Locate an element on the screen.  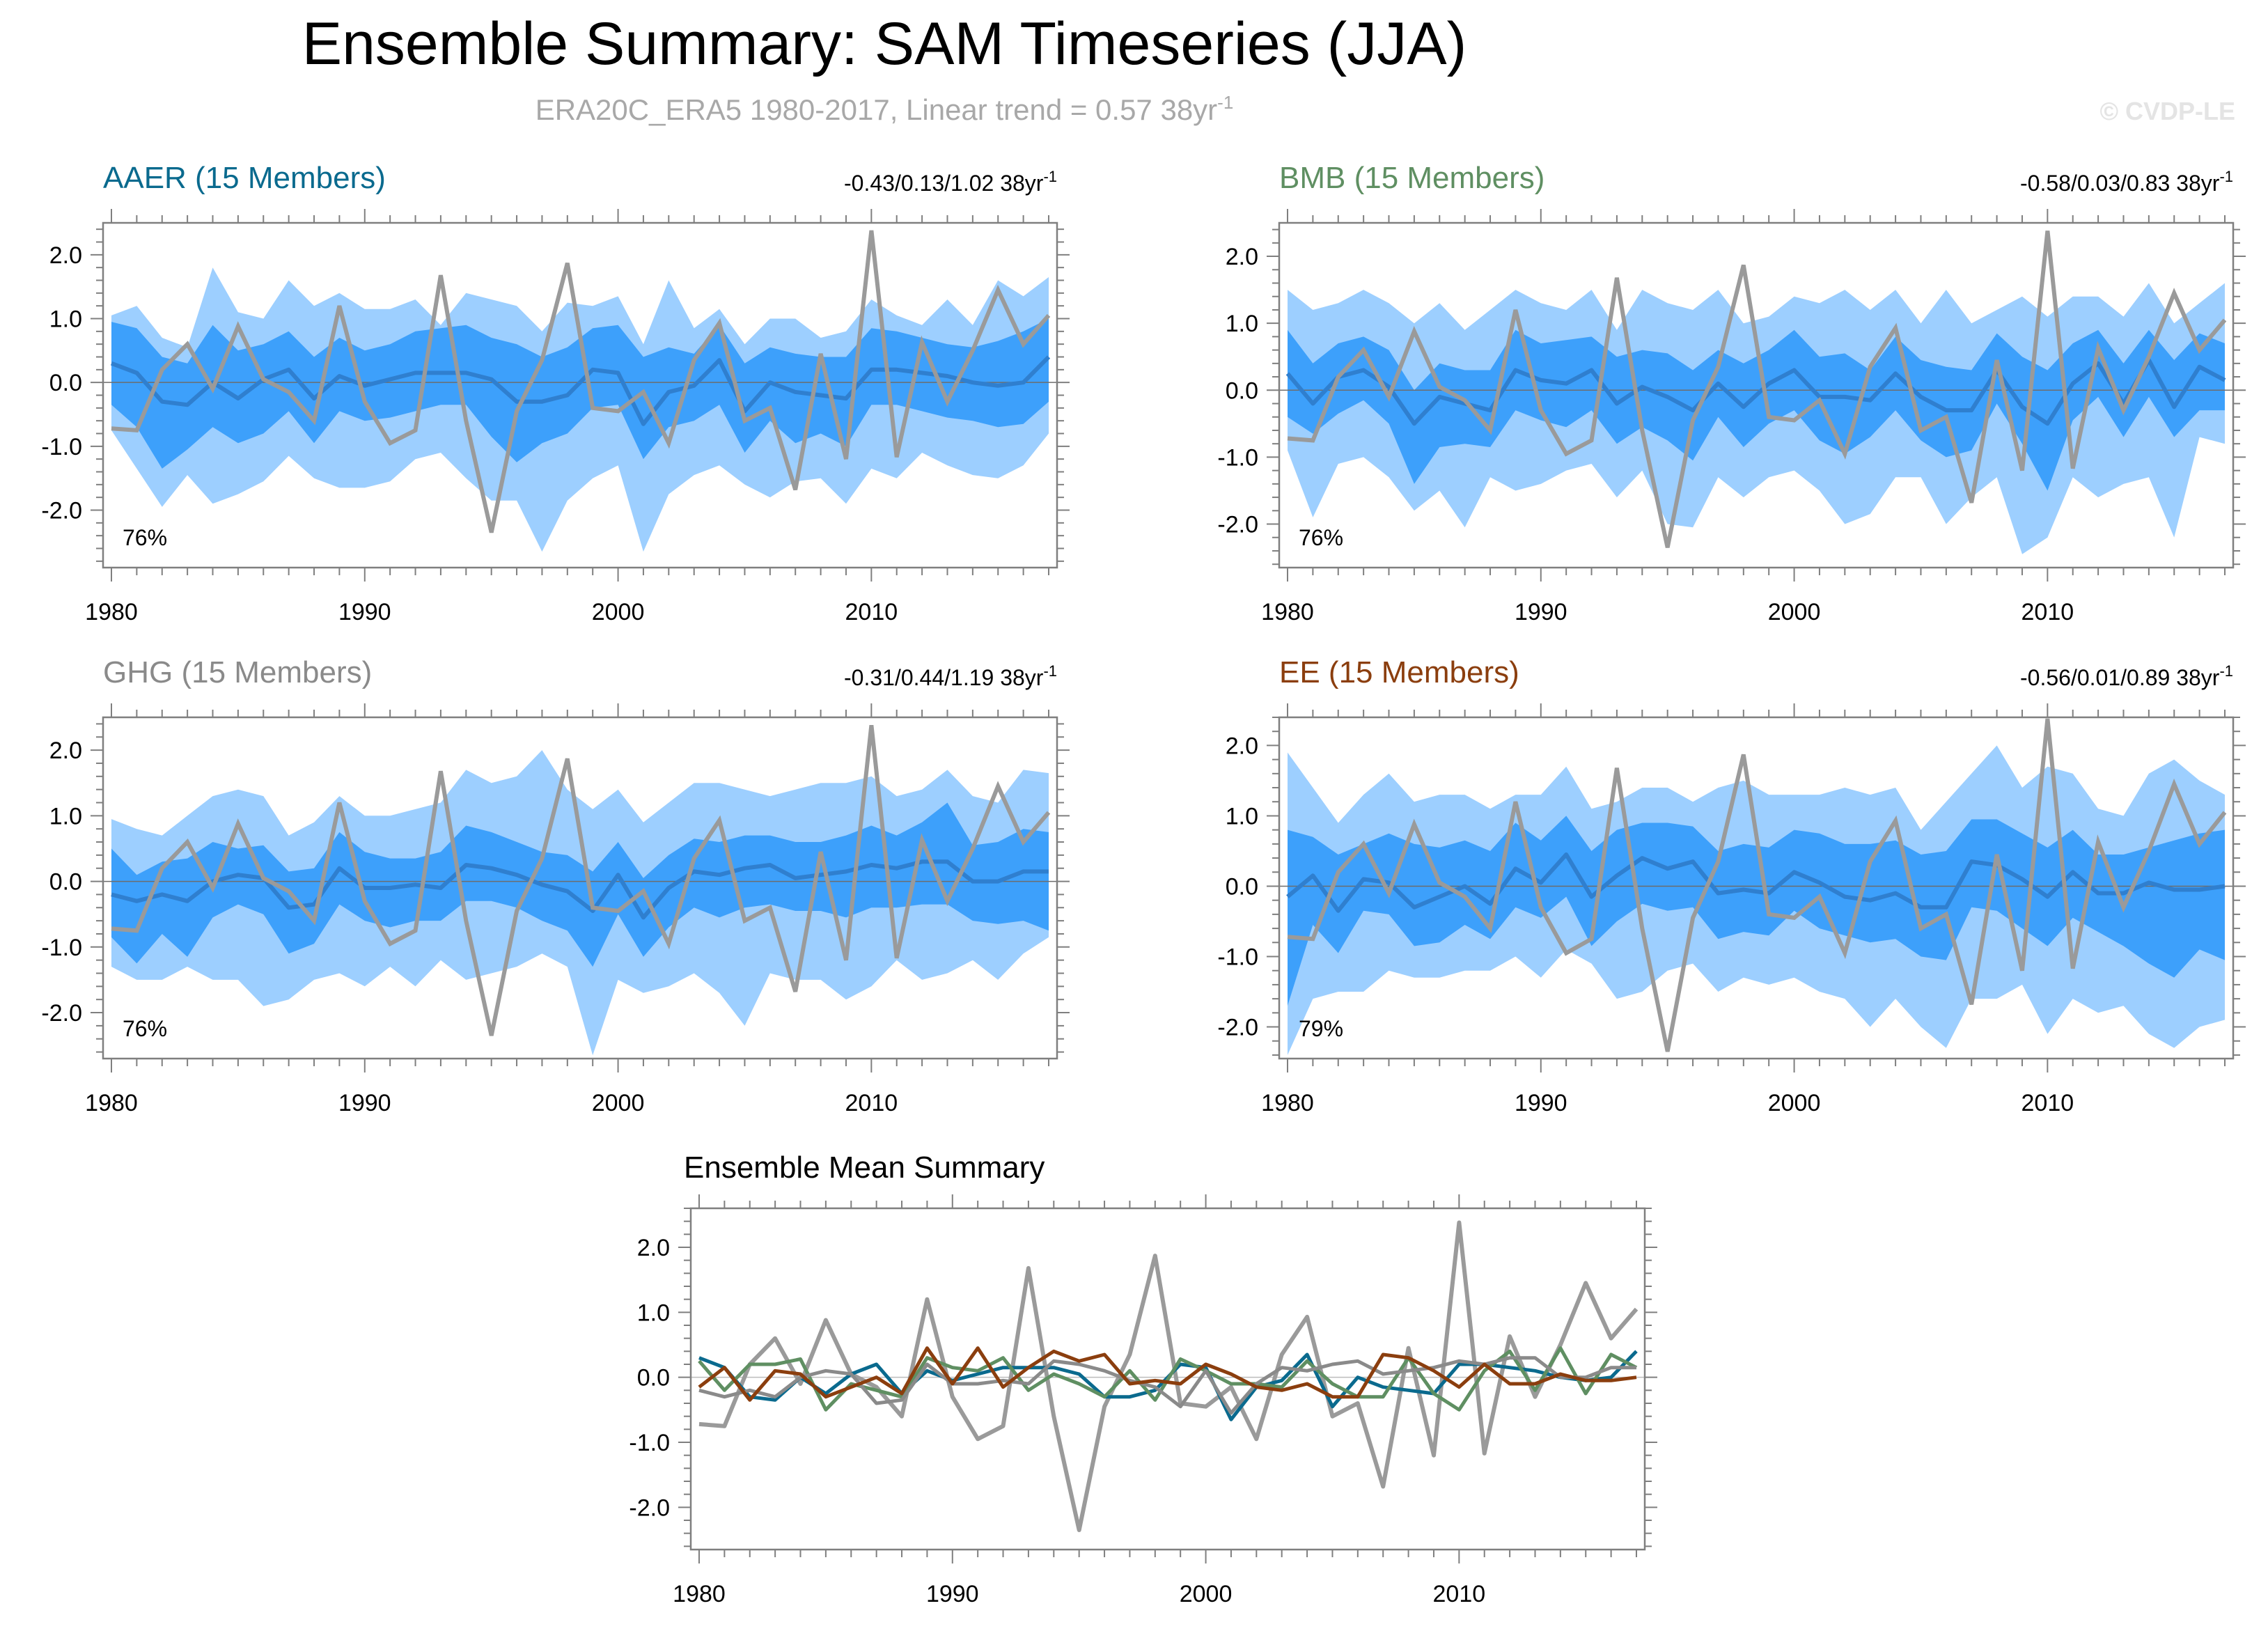
panel-title: EE (15 Members) is located at coordinates (1399, 672).